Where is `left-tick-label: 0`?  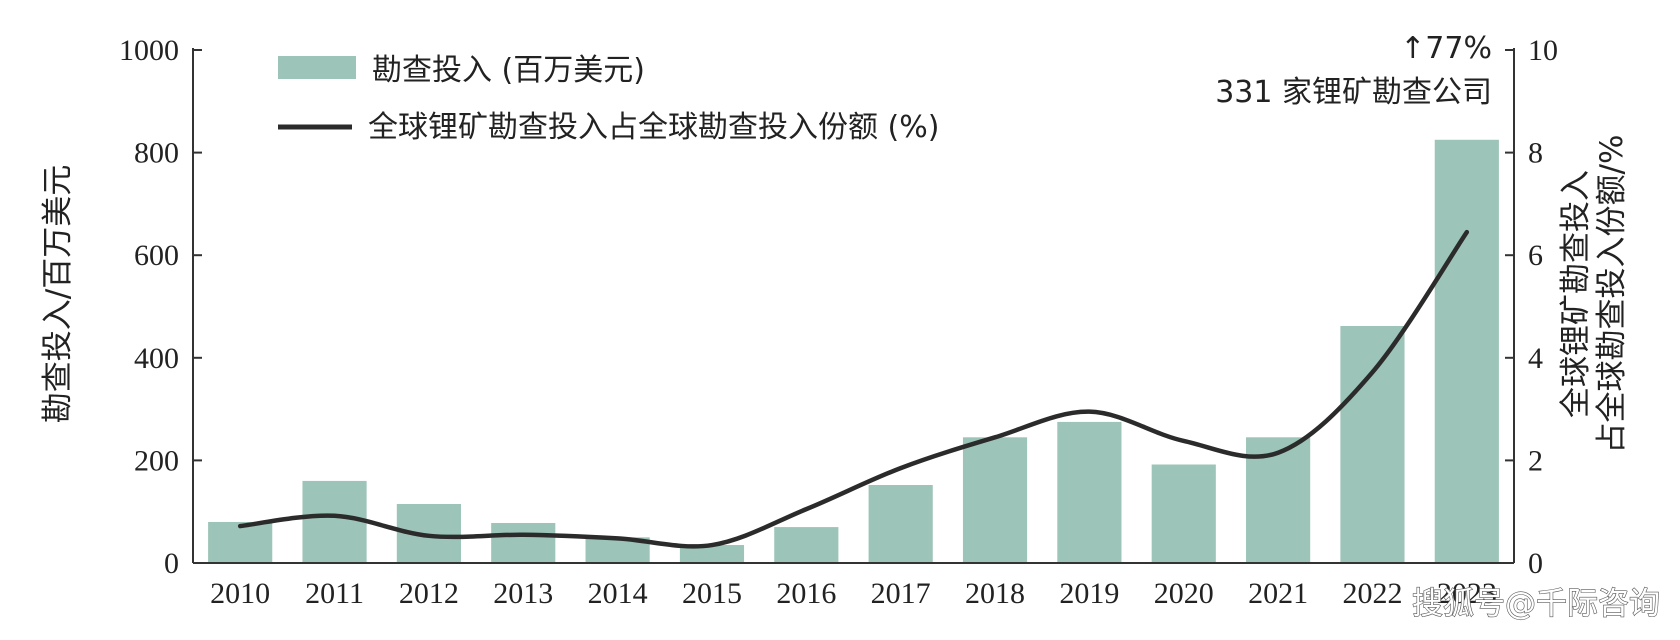
left-tick-label: 0 is located at coordinates (171, 563).